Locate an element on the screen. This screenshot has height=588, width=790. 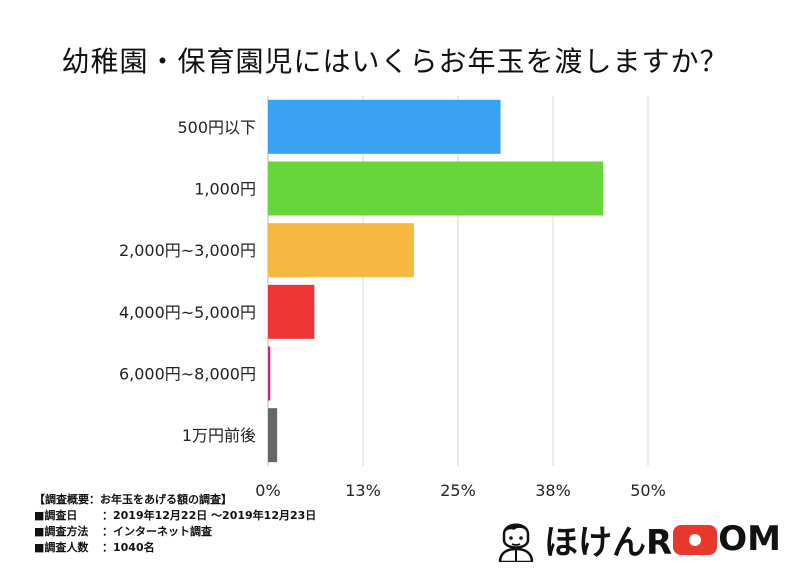
category-label: 1,000円 is located at coordinates (225, 189).